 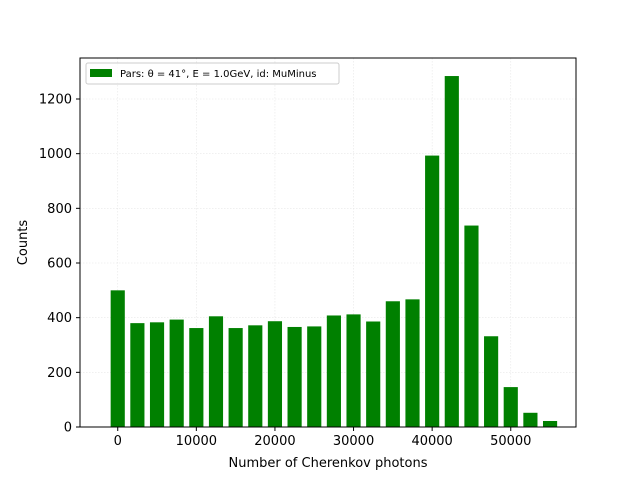 I want to click on x-axis-label: Number of Cherenkov photons, so click(x=328, y=463).